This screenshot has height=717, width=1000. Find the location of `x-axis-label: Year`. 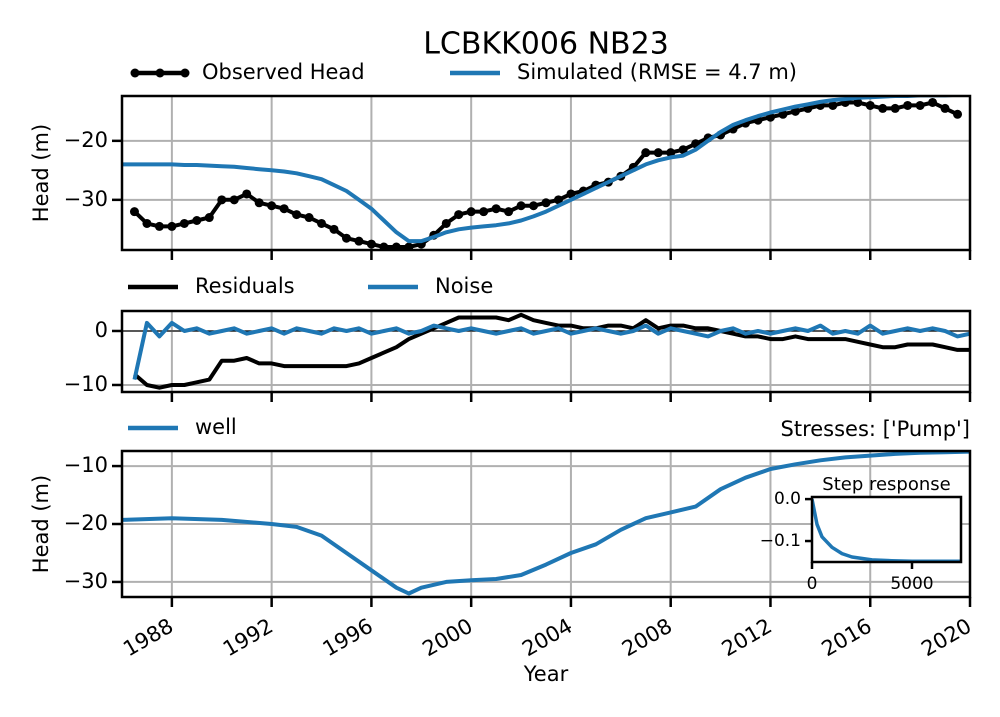

x-axis-label: Year is located at coordinates (546, 674).